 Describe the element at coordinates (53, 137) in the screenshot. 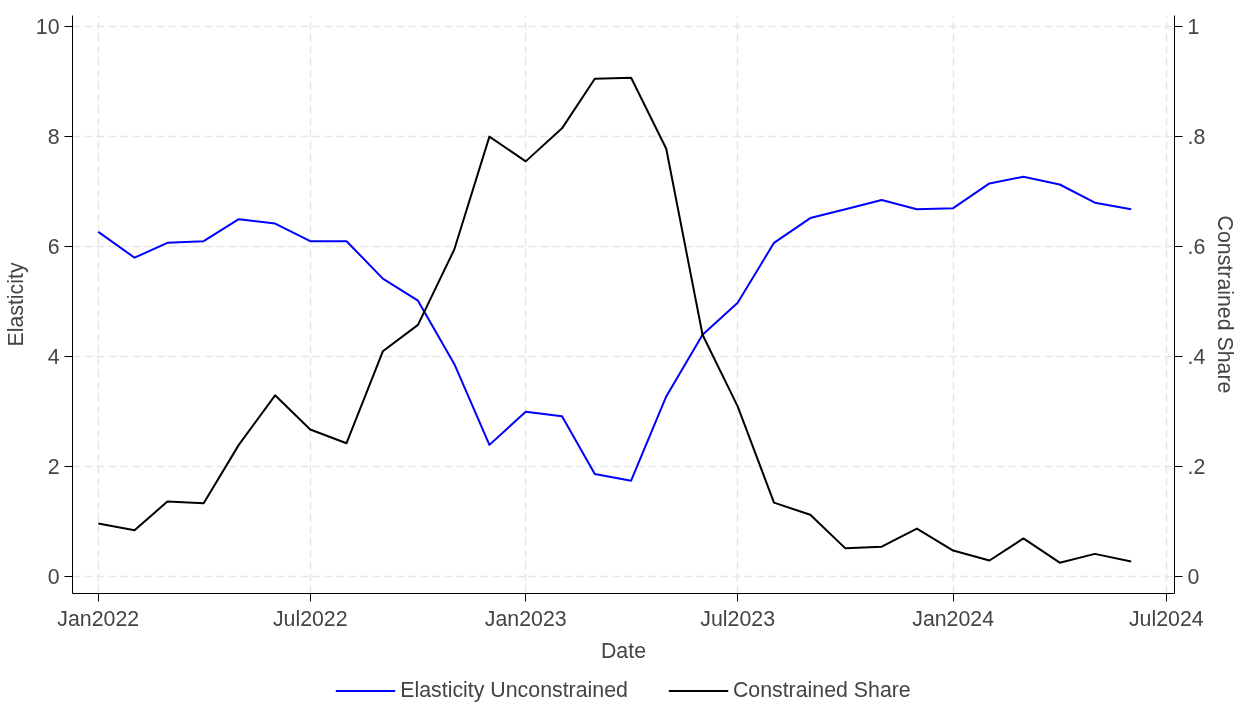

I see `y-tick-label: 8` at that location.